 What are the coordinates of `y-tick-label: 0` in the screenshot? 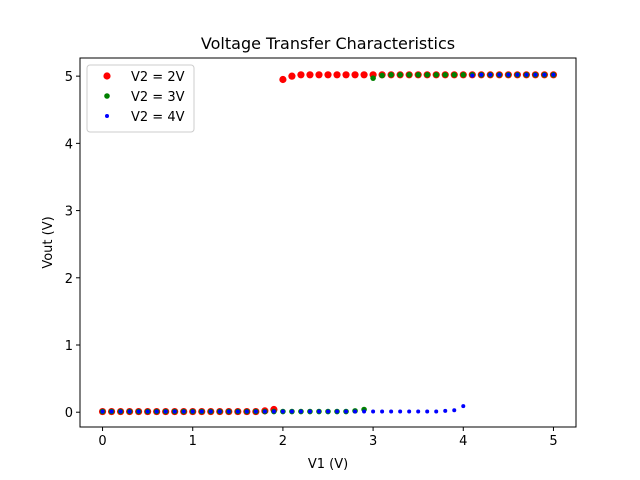 It's located at (69, 413).